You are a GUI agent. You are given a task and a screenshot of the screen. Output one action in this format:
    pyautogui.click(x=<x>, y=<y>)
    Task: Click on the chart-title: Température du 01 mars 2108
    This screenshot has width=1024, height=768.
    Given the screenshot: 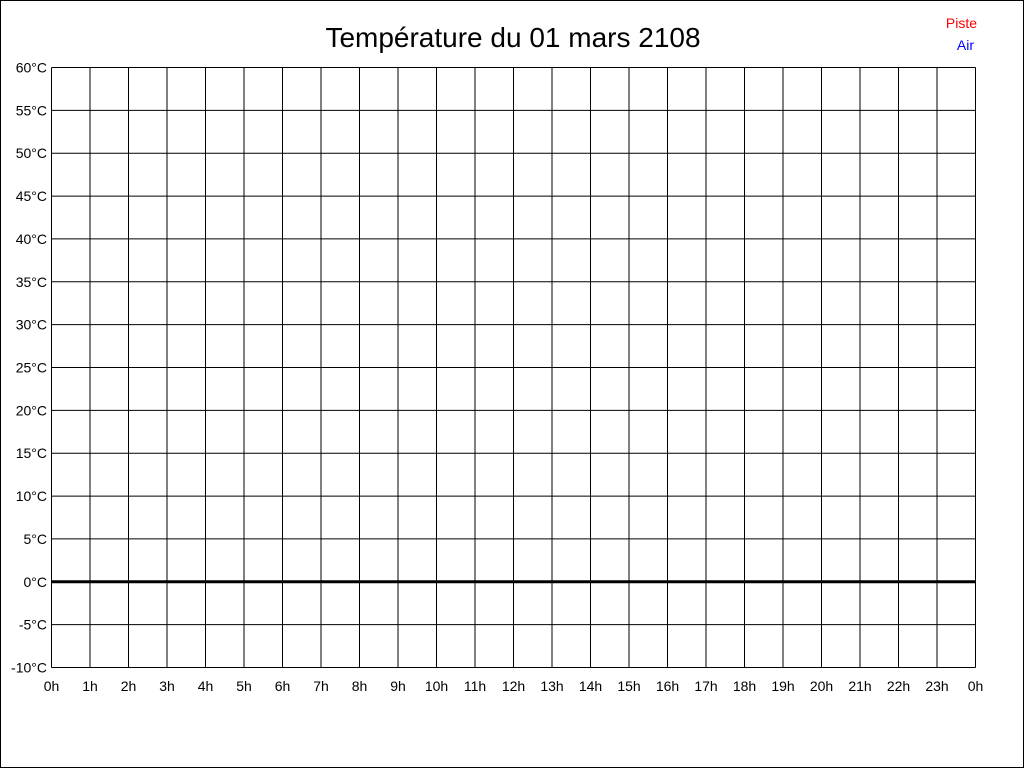 What is the action you would take?
    pyautogui.click(x=512, y=37)
    